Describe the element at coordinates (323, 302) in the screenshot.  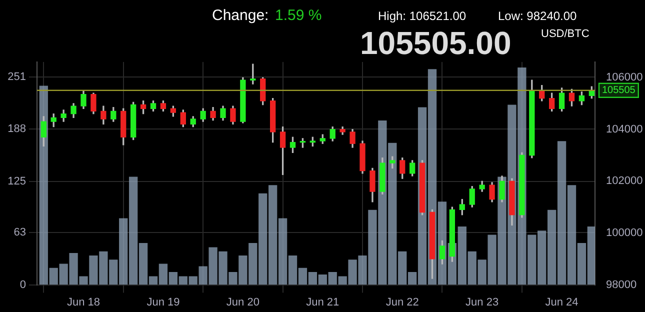
I see `x-tick-label: Jun 21` at that location.